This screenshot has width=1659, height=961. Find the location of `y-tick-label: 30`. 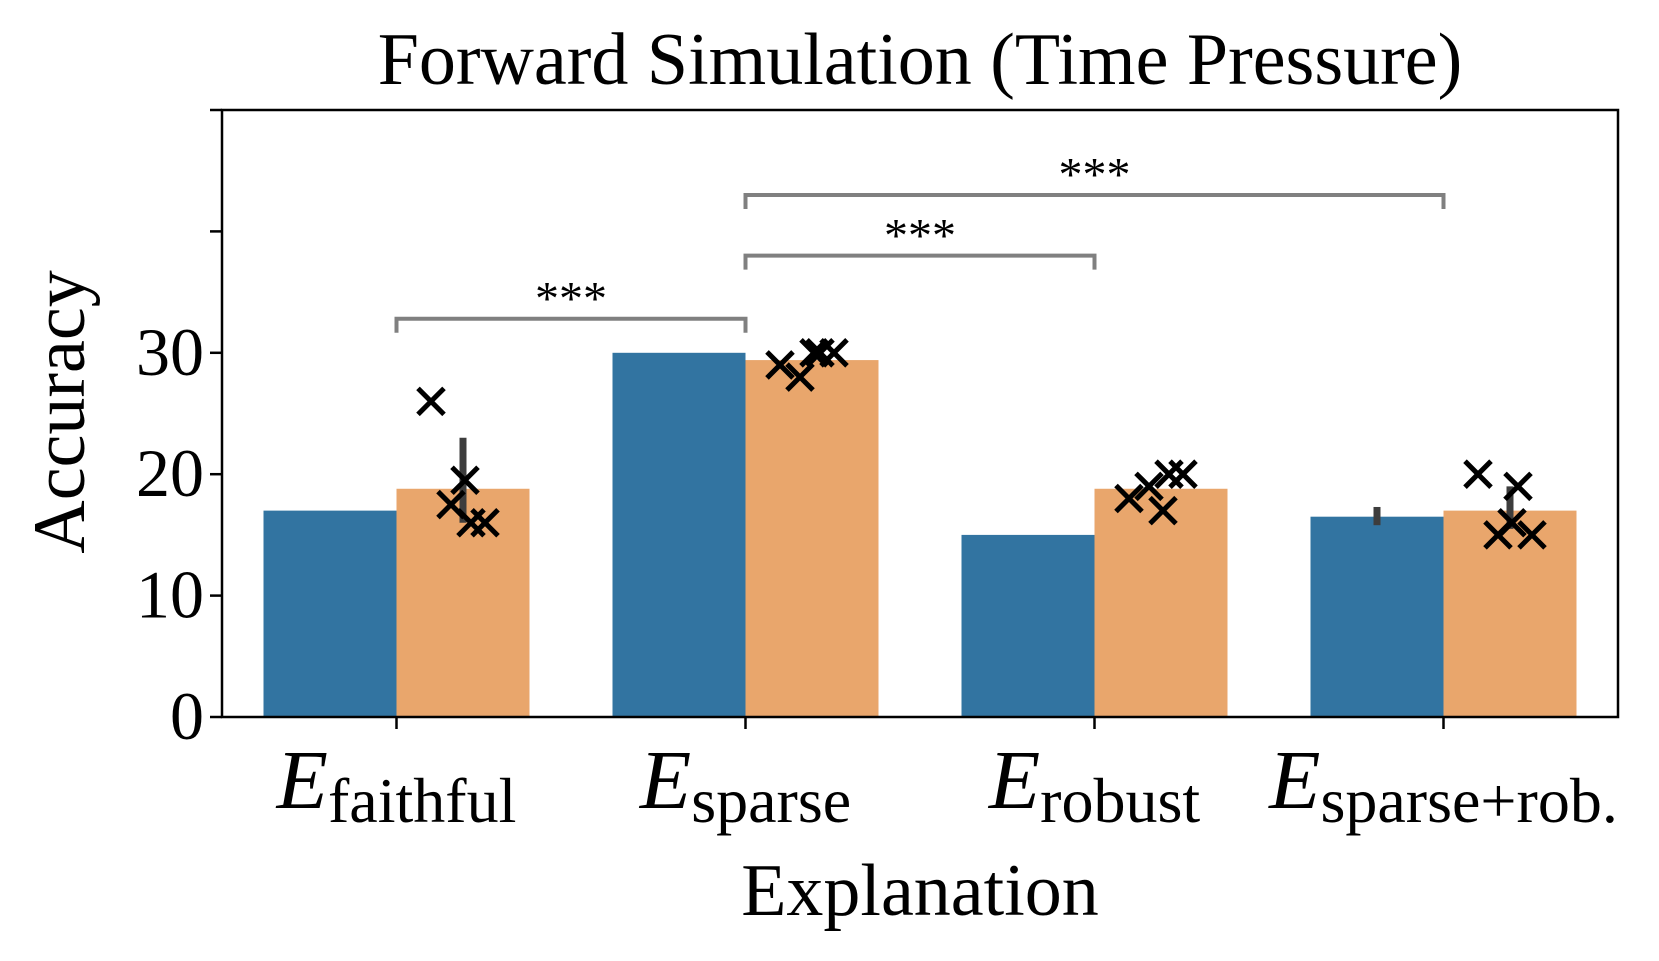

y-tick-label: 30 is located at coordinates (170, 352).